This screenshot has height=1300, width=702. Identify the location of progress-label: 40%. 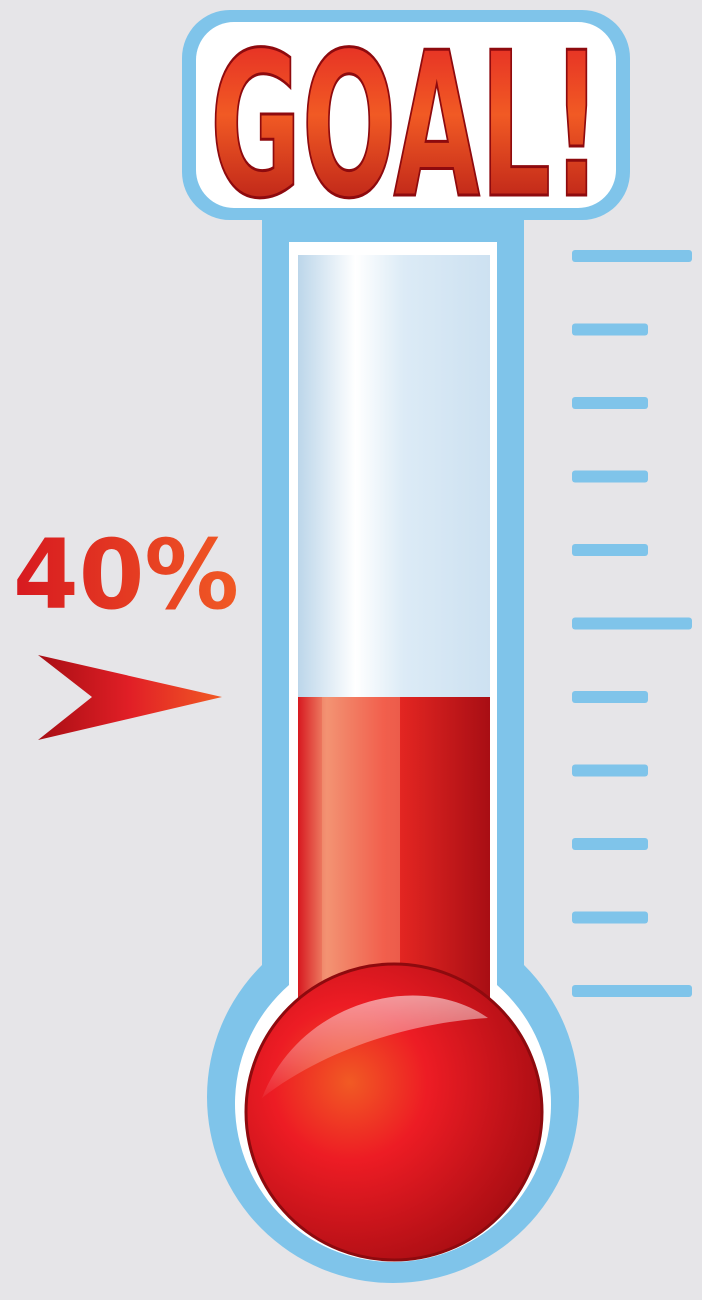
(126, 575).